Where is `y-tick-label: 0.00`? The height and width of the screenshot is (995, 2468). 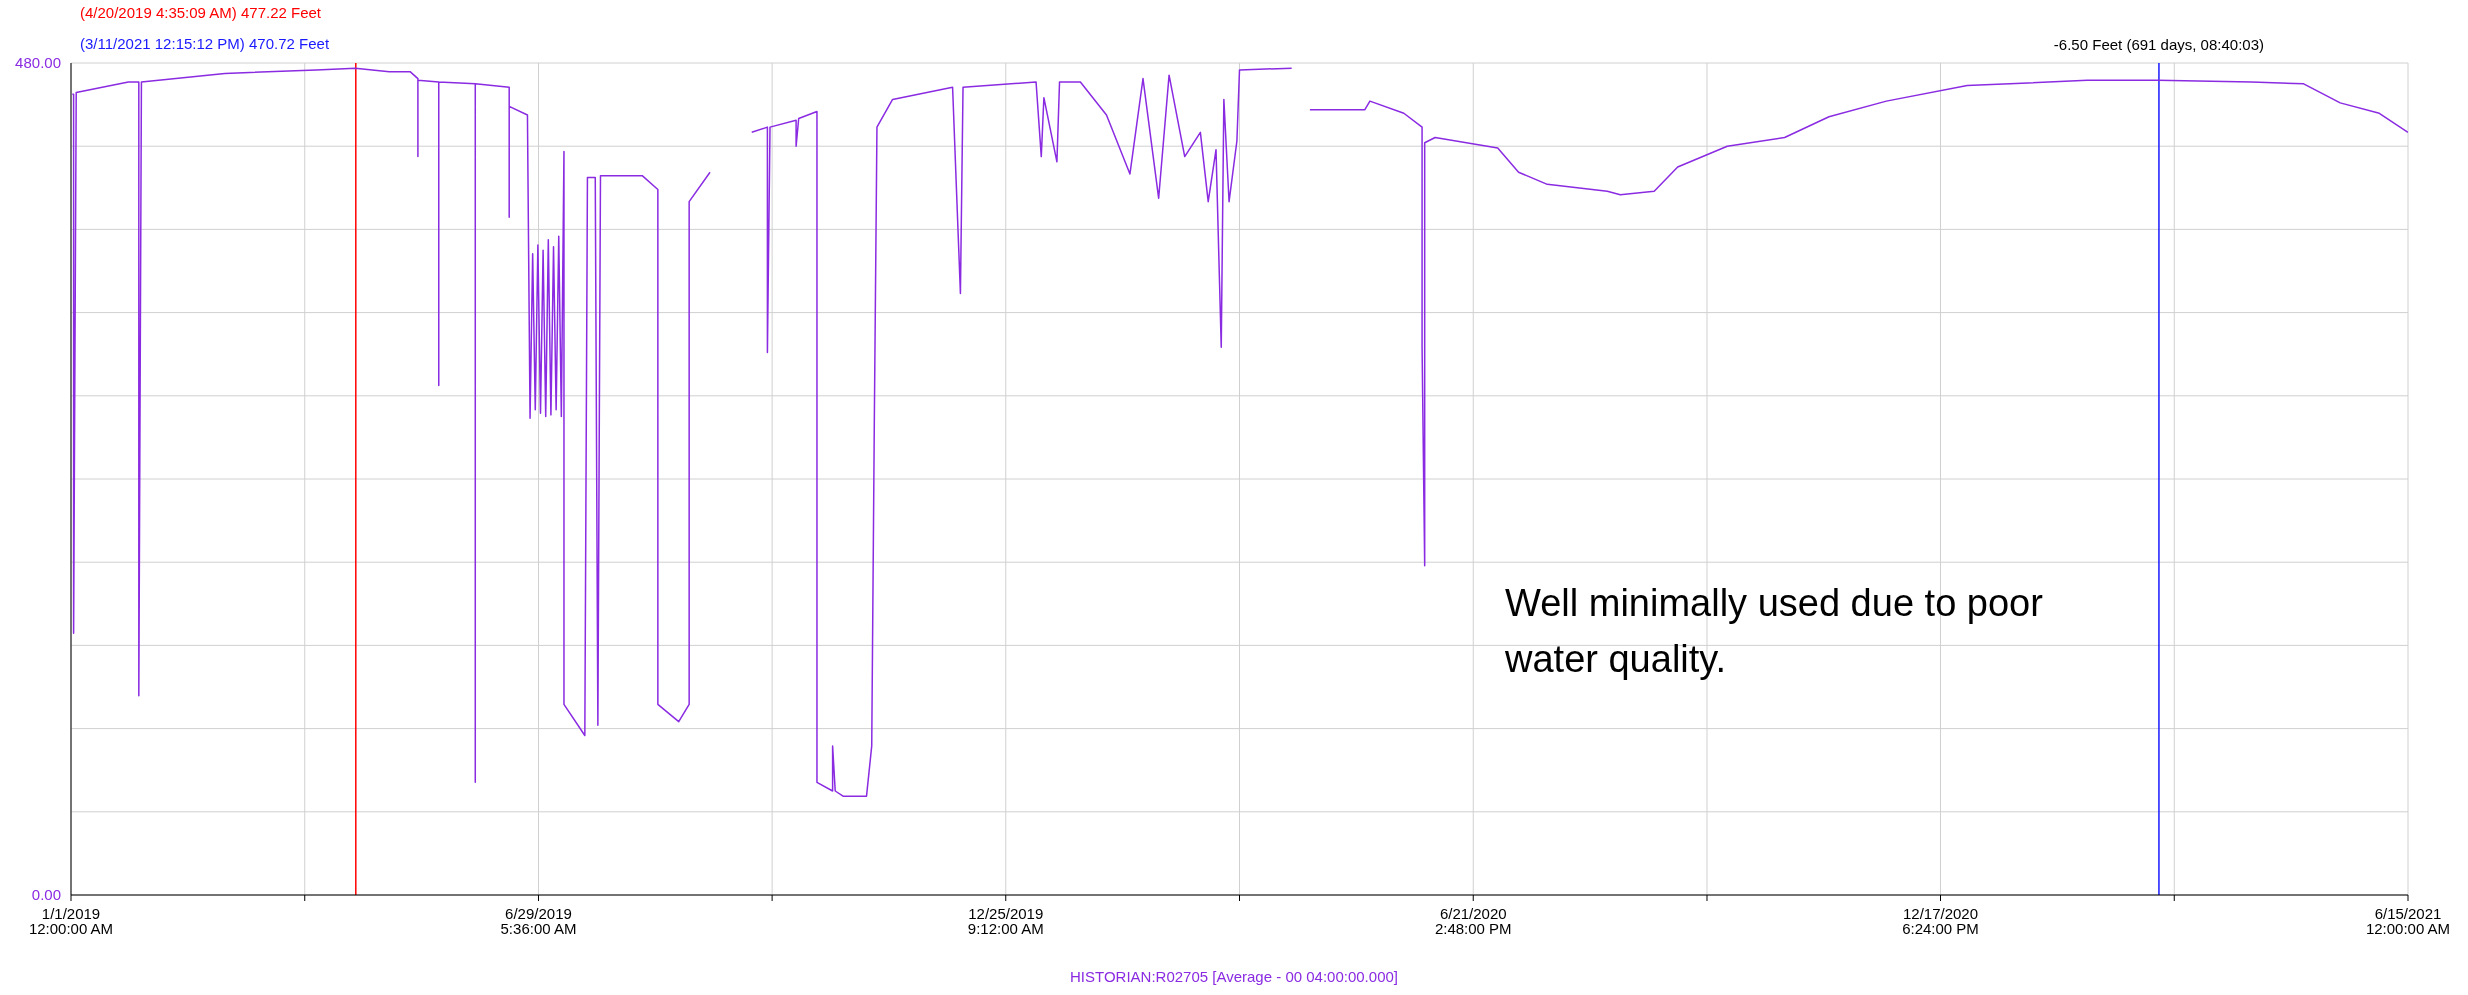
y-tick-label: 0.00 is located at coordinates (46, 895).